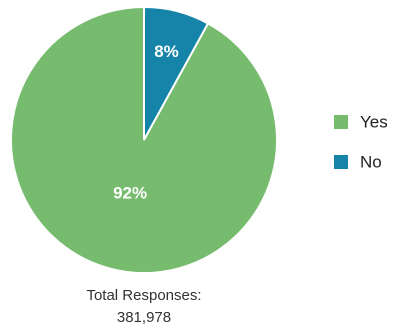 This screenshot has width=394, height=334. I want to click on total-responses-label: Total Responses:, so click(143, 295).